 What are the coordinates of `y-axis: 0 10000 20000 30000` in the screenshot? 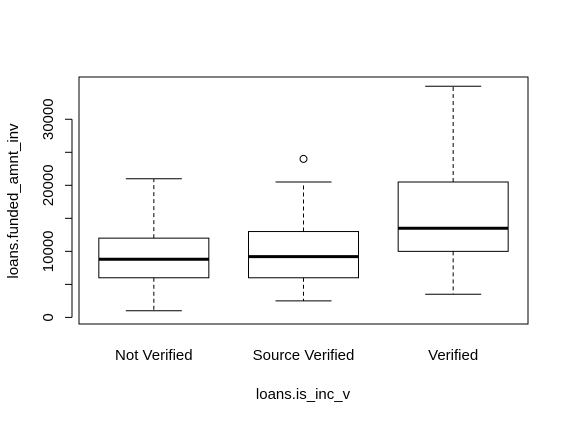 It's located at (56, 210).